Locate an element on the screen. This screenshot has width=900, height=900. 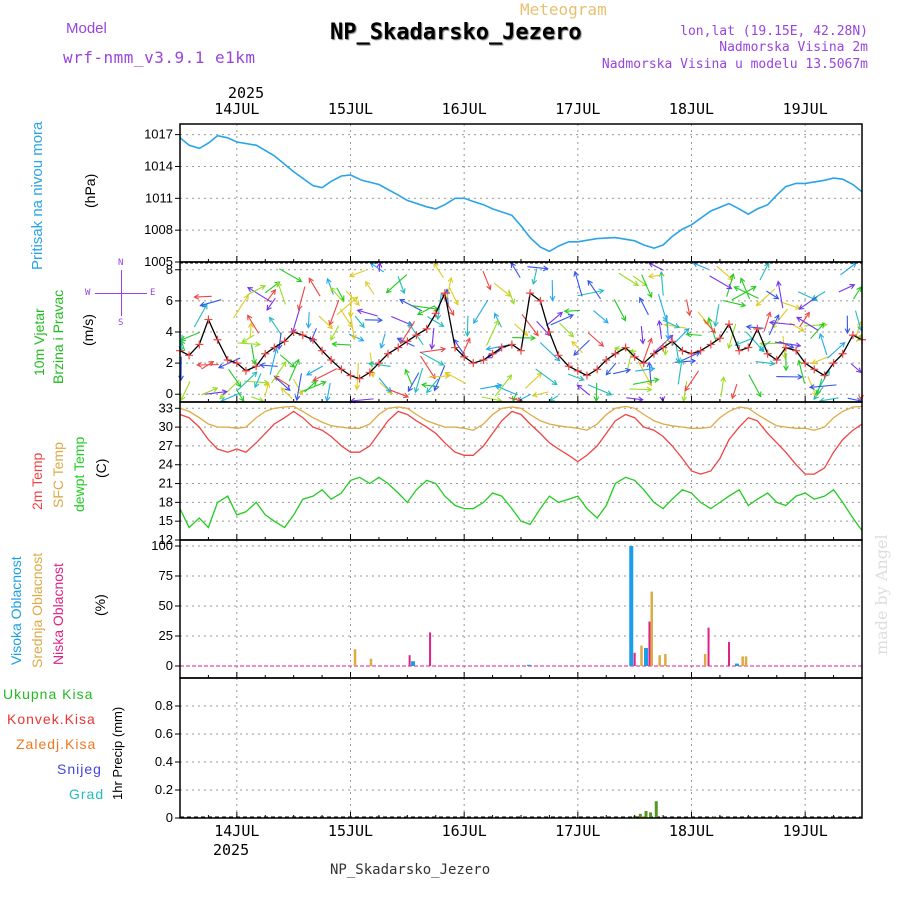
y-tick-label: 50 is located at coordinates (166, 605).